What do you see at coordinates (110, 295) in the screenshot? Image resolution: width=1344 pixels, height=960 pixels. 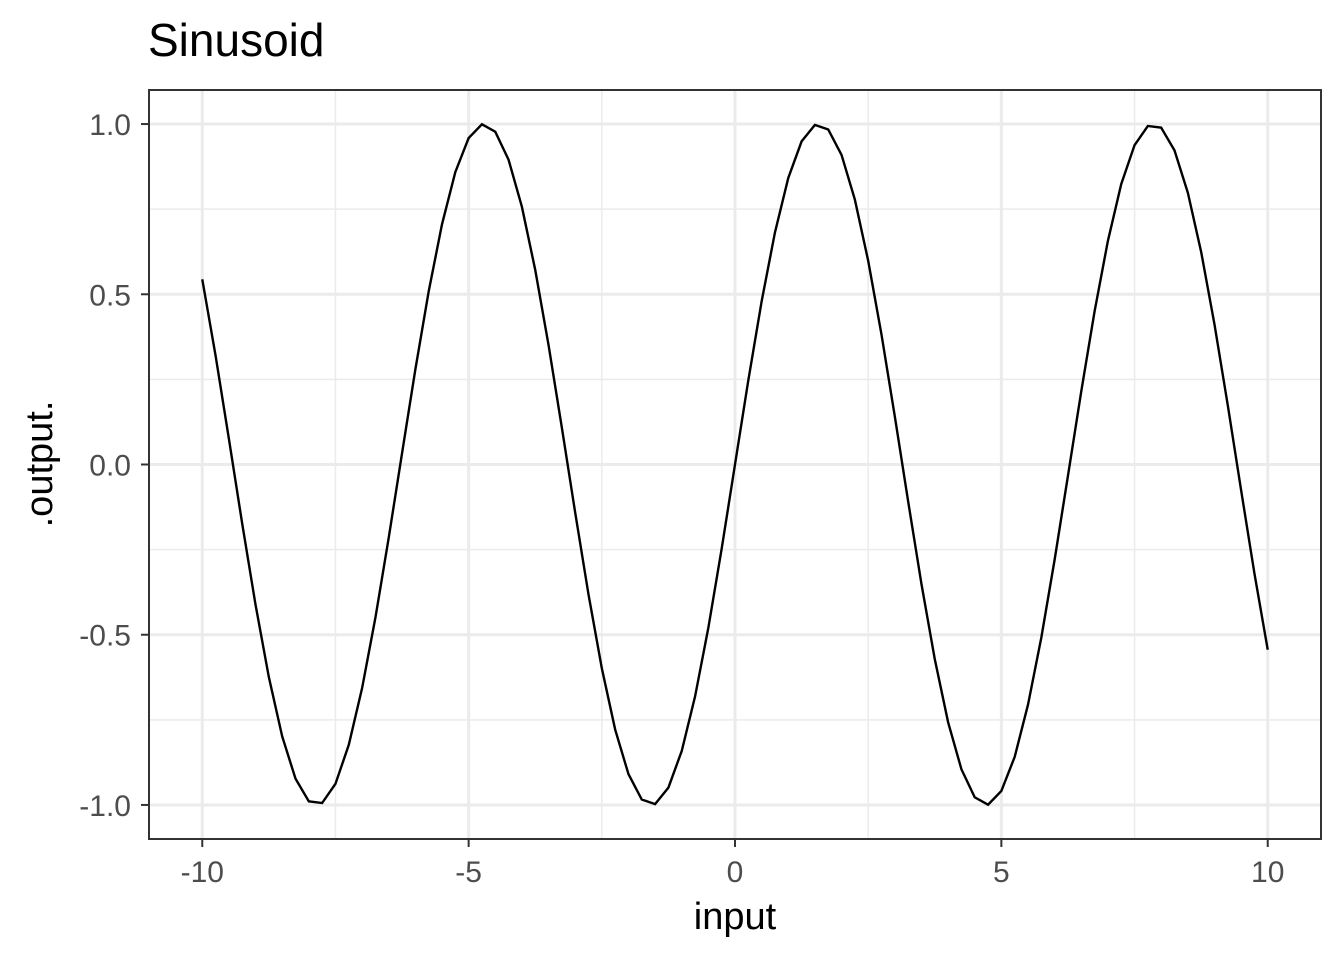 I see `y-tick-label-3: 0.5` at bounding box center [110, 295].